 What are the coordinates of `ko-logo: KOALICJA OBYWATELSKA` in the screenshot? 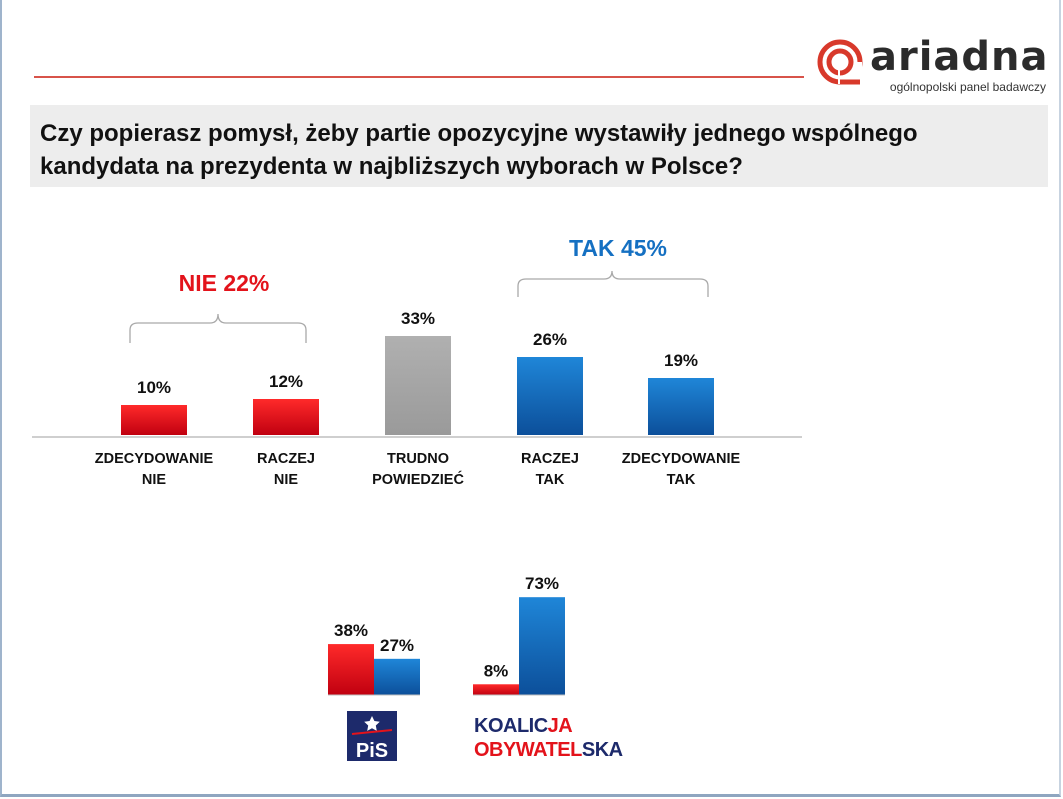 It's located at (548, 738).